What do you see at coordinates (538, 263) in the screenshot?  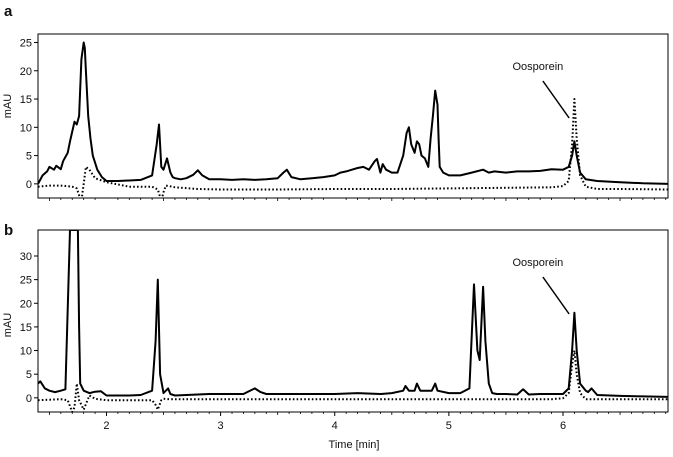 I see `panel-b-oosporein-label: Oosporein` at bounding box center [538, 263].